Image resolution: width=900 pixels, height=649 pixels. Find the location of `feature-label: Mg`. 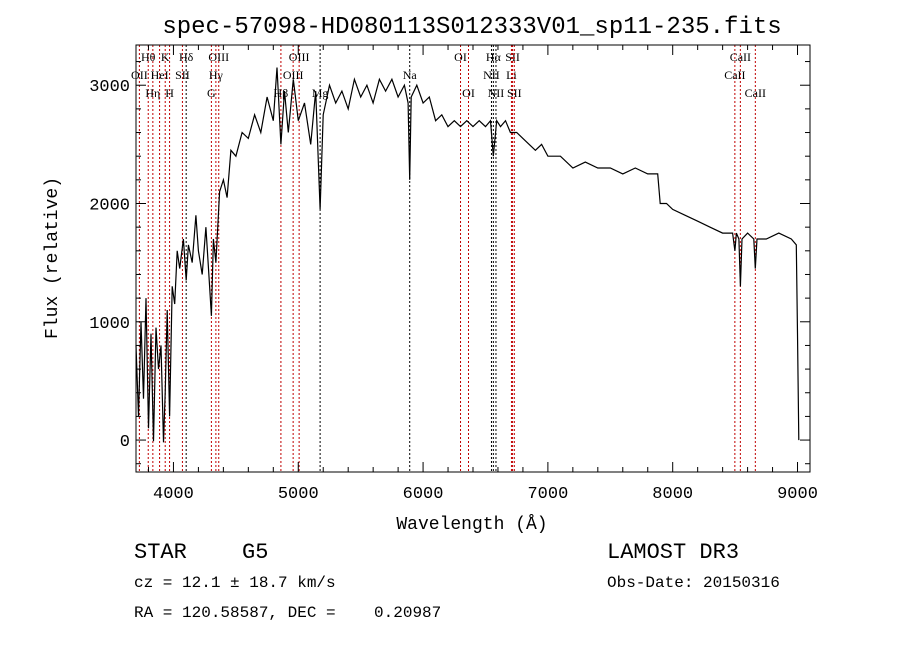

feature-label: Mg is located at coordinates (320, 93).